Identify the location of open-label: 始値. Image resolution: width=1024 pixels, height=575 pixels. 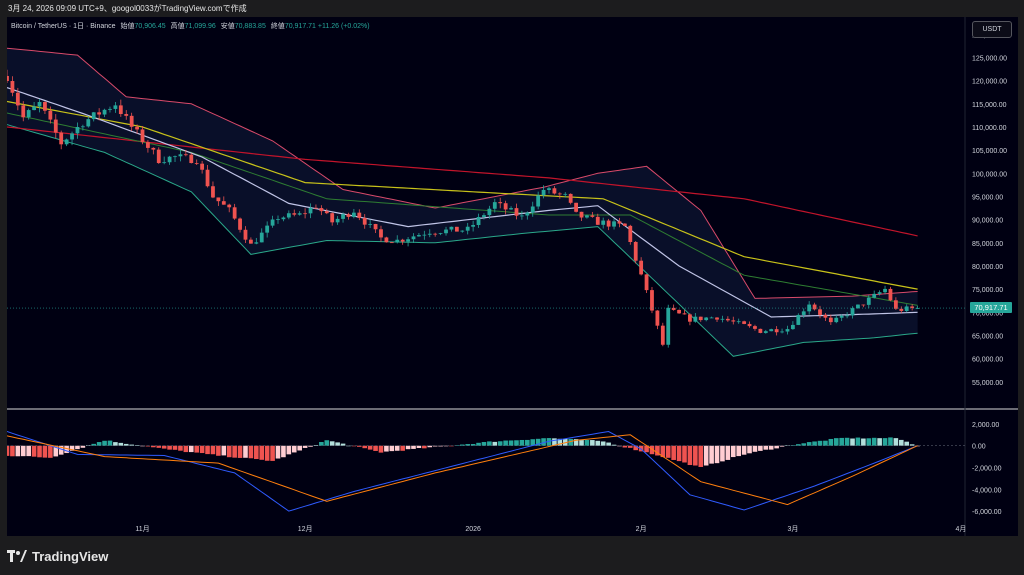
(127, 26).